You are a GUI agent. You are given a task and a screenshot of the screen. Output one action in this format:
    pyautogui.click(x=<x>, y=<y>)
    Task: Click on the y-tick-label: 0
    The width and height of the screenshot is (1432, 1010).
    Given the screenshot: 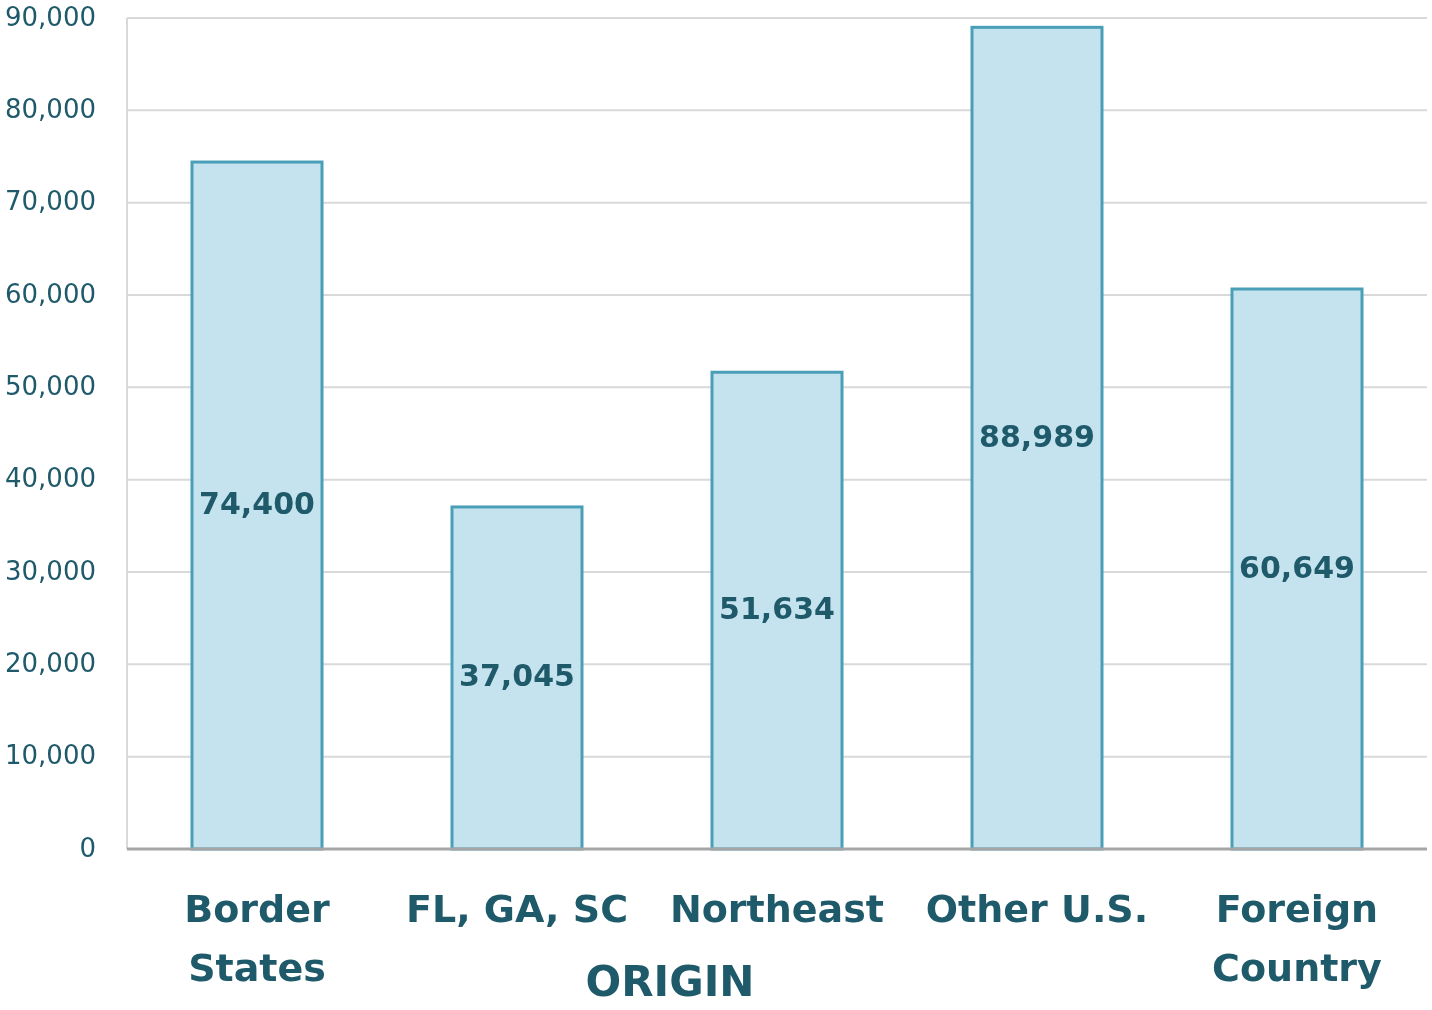 What is the action you would take?
    pyautogui.click(x=87, y=847)
    